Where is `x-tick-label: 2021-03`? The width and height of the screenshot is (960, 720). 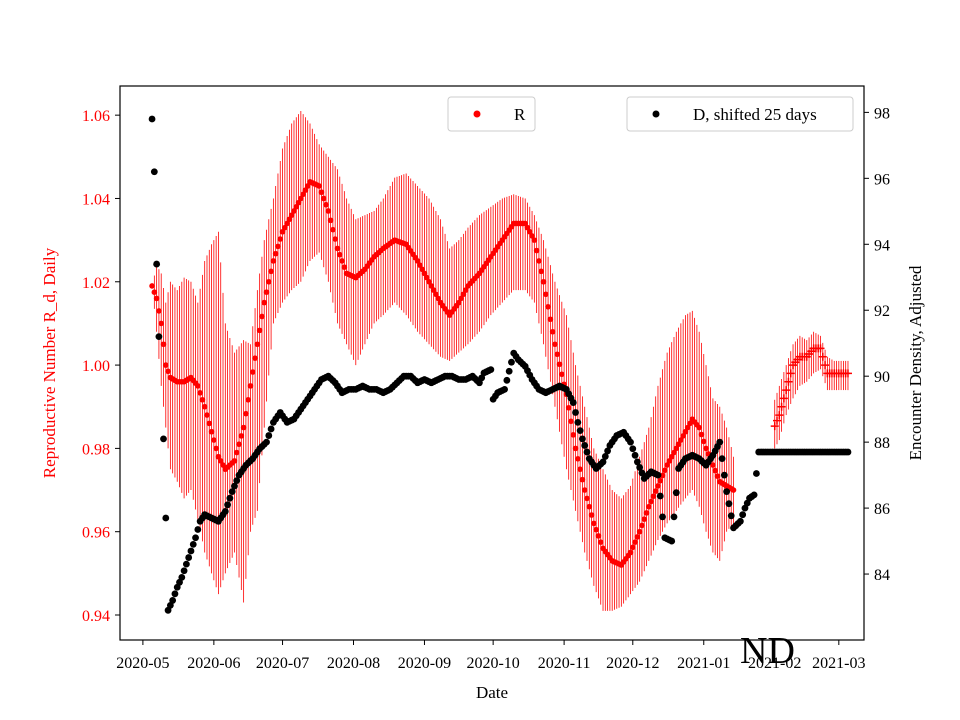 x-tick-label: 2021-03 is located at coordinates (838, 663).